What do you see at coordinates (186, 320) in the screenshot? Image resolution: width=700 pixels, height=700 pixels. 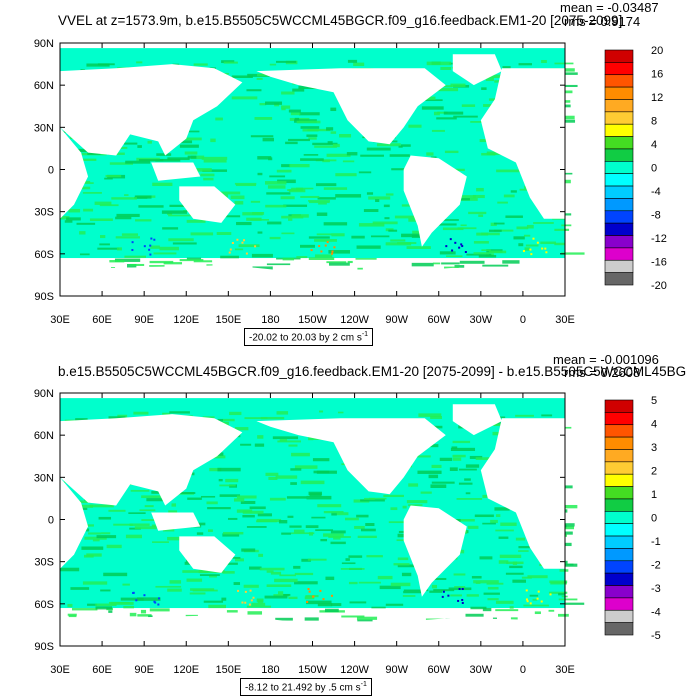 I see `x-tick-label: 120E` at bounding box center [186, 320].